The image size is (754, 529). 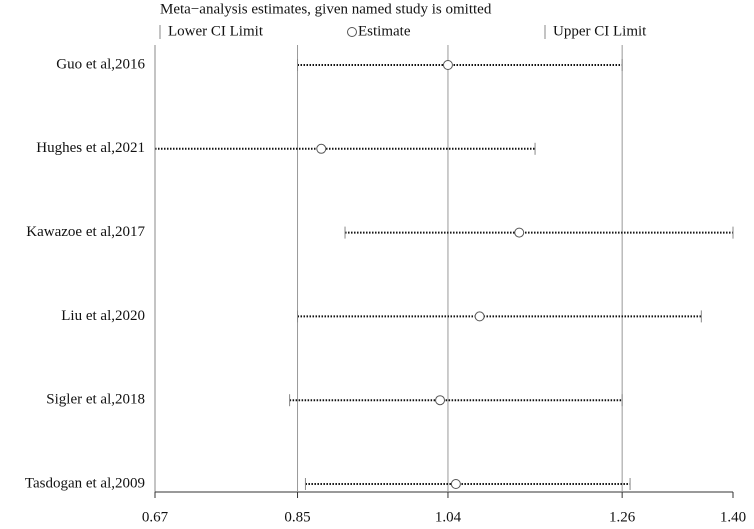 I want to click on legend-label: Estimate, so click(x=384, y=31).